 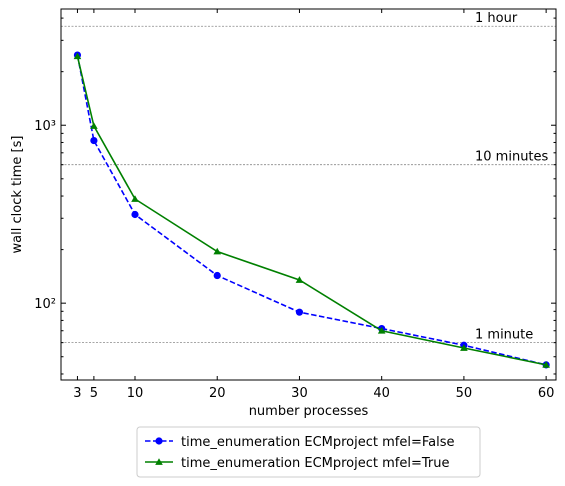 What do you see at coordinates (299, 393) in the screenshot?
I see `x-tick-label-4: 30` at bounding box center [299, 393].